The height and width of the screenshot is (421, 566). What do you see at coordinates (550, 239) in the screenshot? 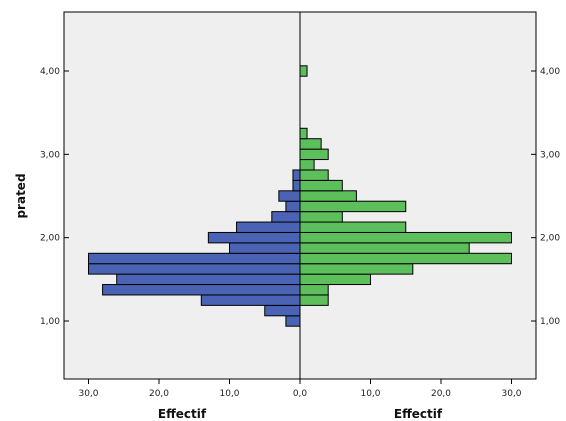
I see `y-tick-label-right: 2,00` at bounding box center [550, 239].